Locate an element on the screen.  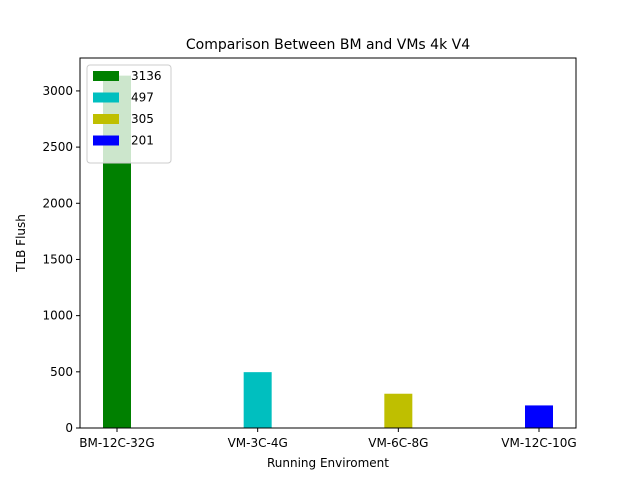
y-tick-label: 1000 is located at coordinates (57, 316).